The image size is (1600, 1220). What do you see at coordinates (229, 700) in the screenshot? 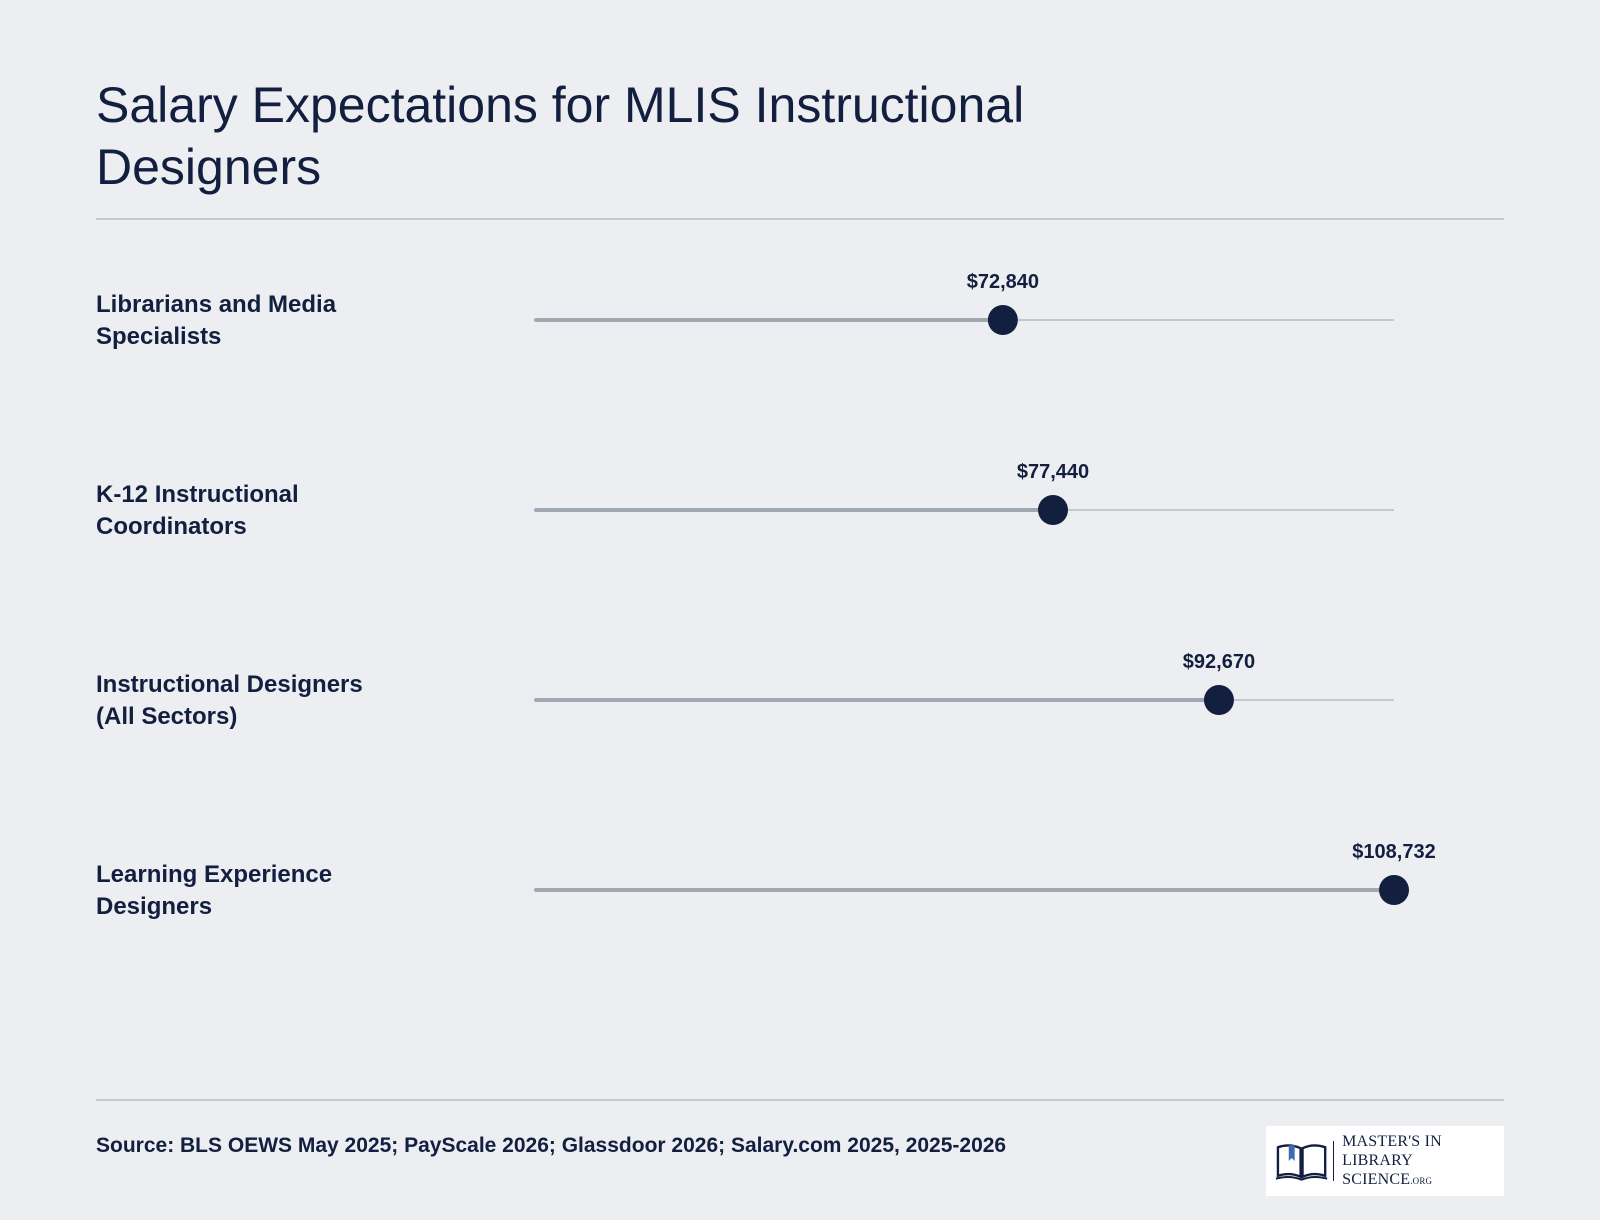
I see `category-label: Instructional Designers (All Sectors)` at bounding box center [229, 700].